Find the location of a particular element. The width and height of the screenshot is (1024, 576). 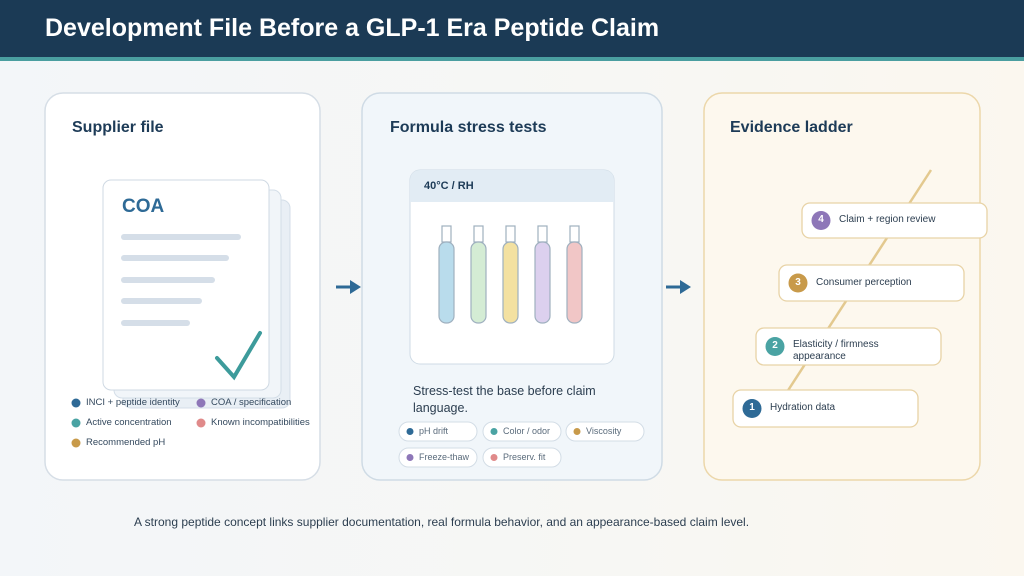

chip-label: Viscosity is located at coordinates (604, 431).